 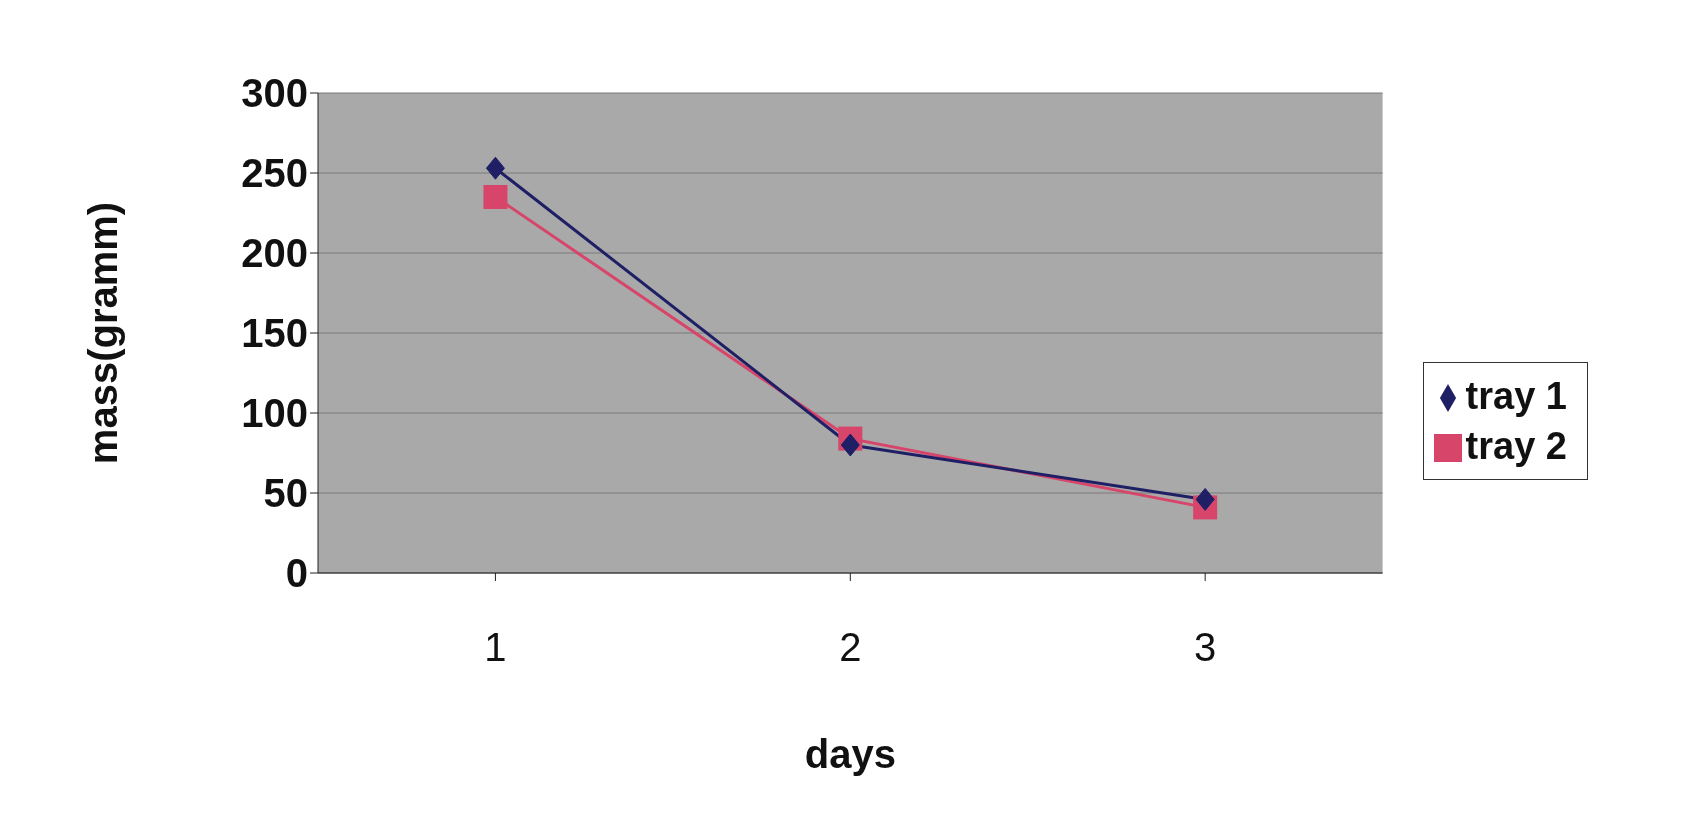 What do you see at coordinates (850, 647) in the screenshot?
I see `x-tick-label: 2` at bounding box center [850, 647].